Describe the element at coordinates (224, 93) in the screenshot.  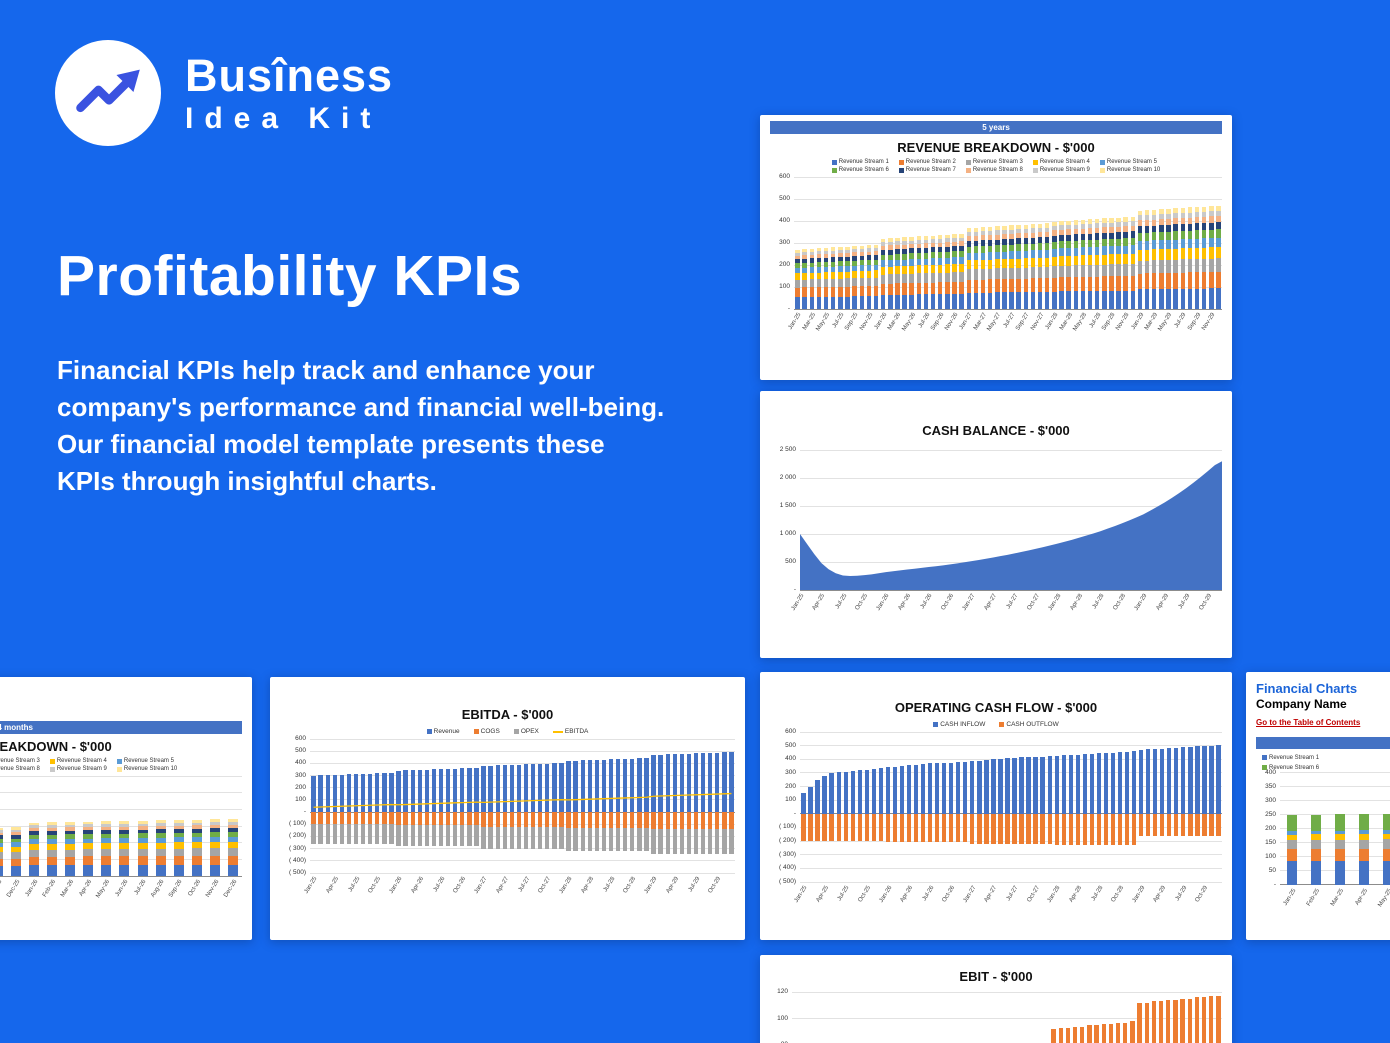
I see `brand-logo: Busîness Idea Kit` at that location.